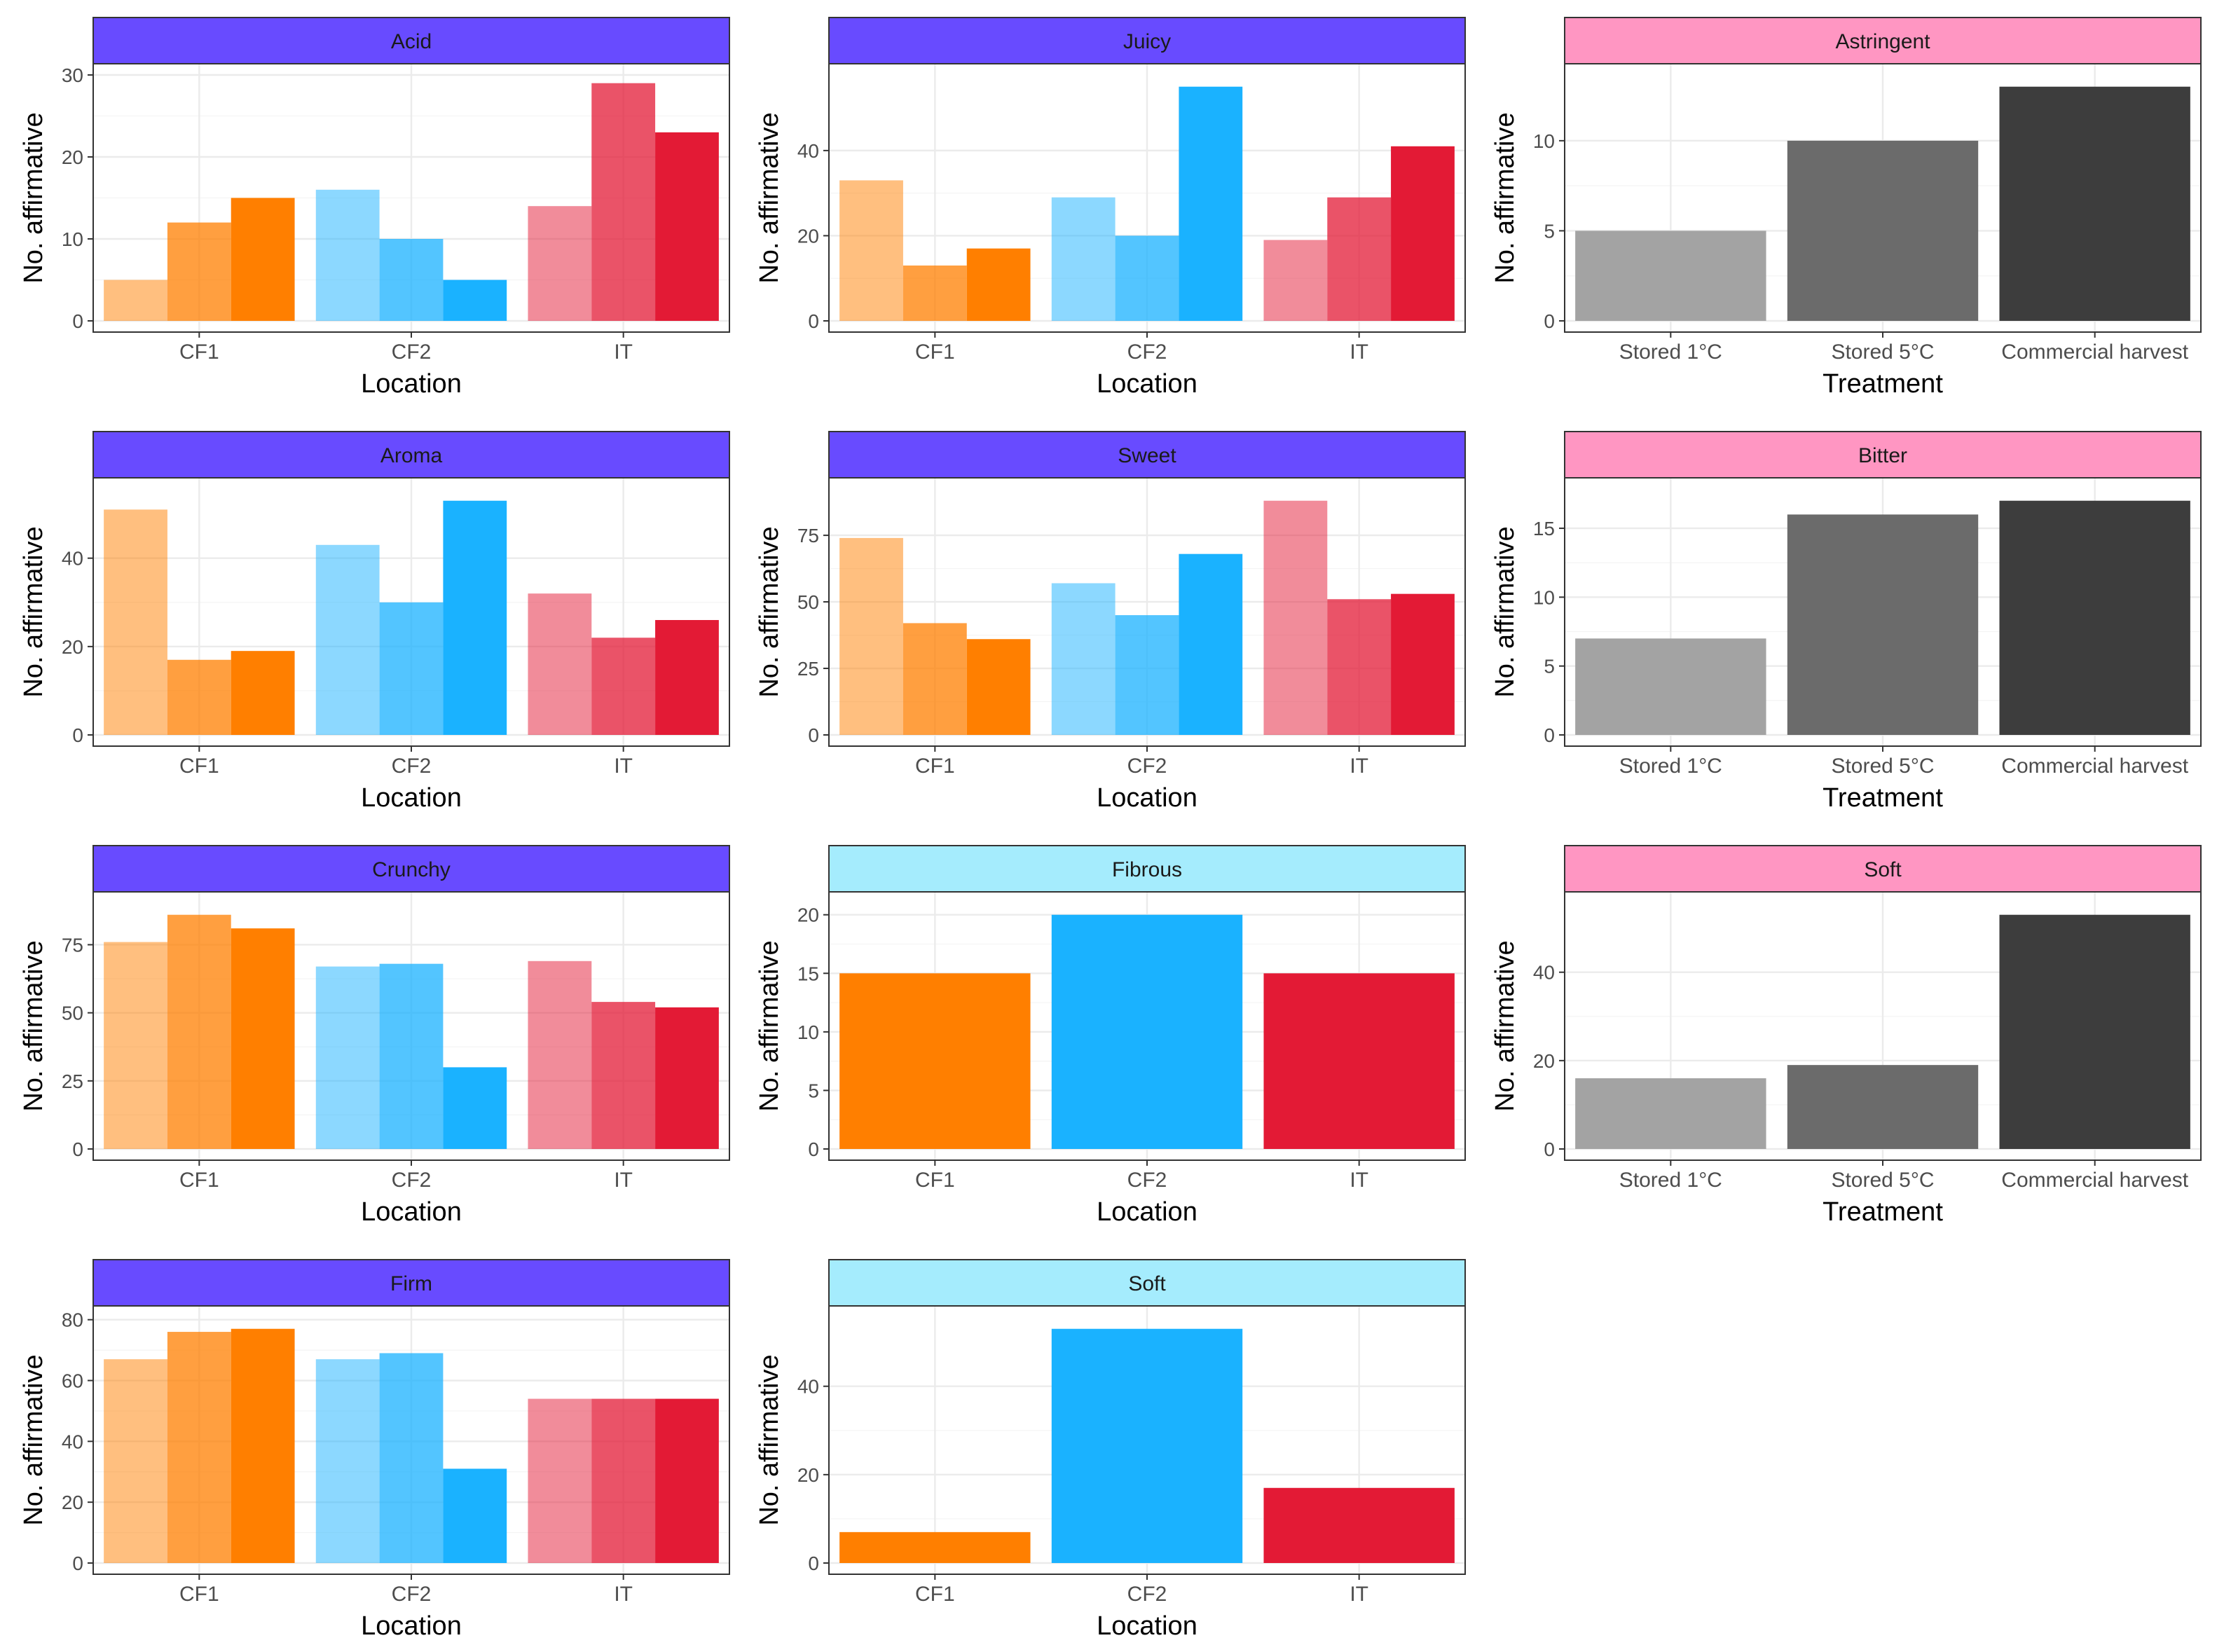  I want to click on x-axis-title: Treatment, so click(1883, 1212).